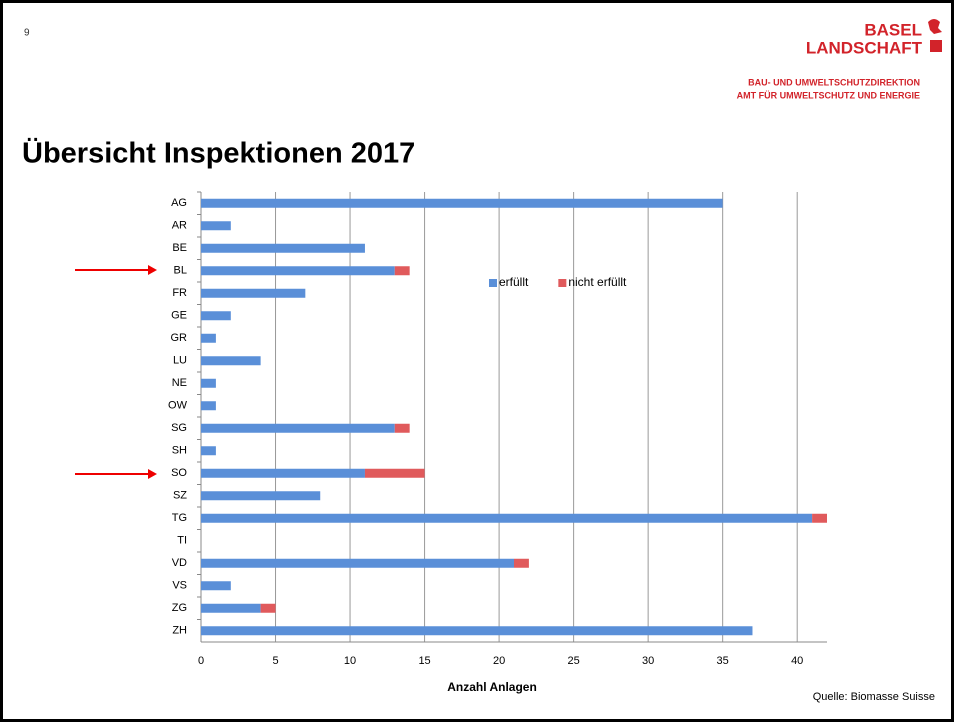  I want to click on y-tick-label: LU, so click(180, 361).